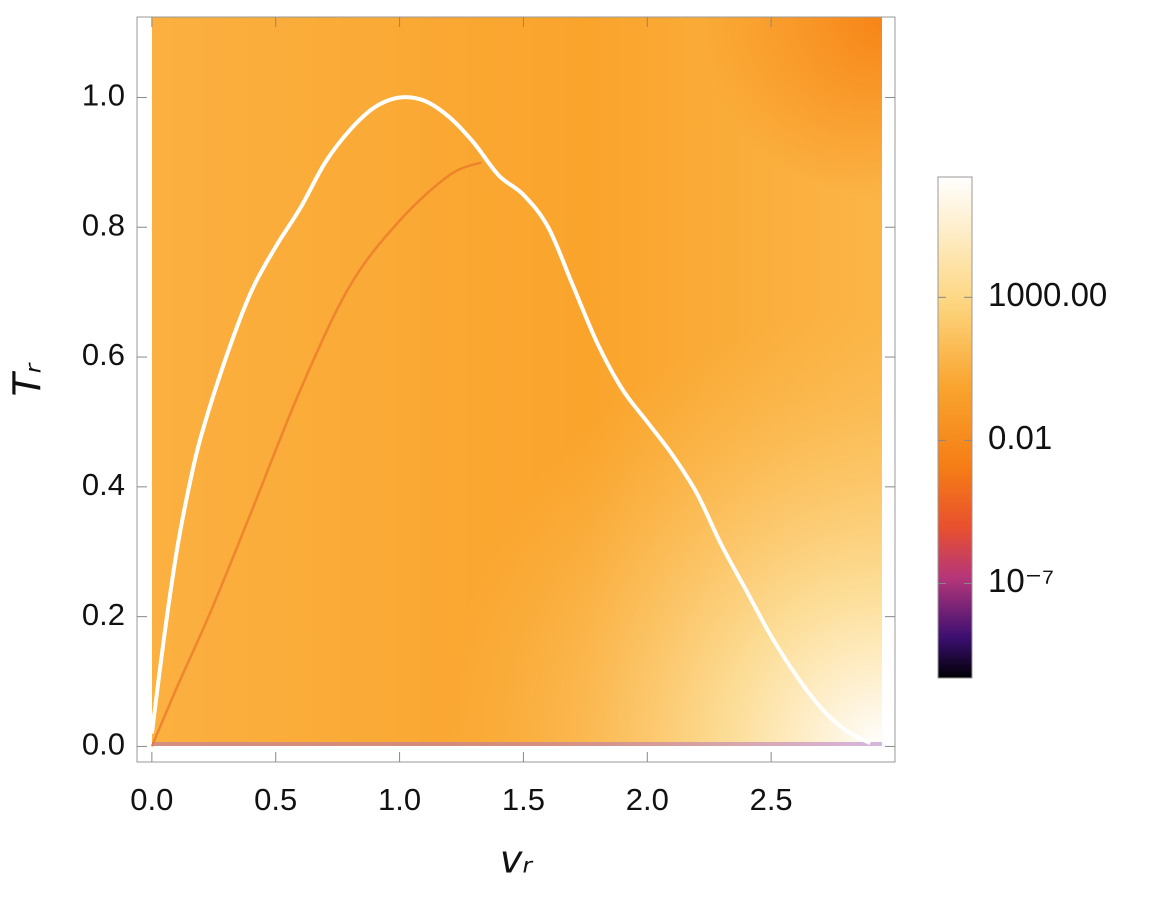 The image size is (1164, 899). I want to click on colorbar-tick-label: 1000.00, so click(1047, 294).